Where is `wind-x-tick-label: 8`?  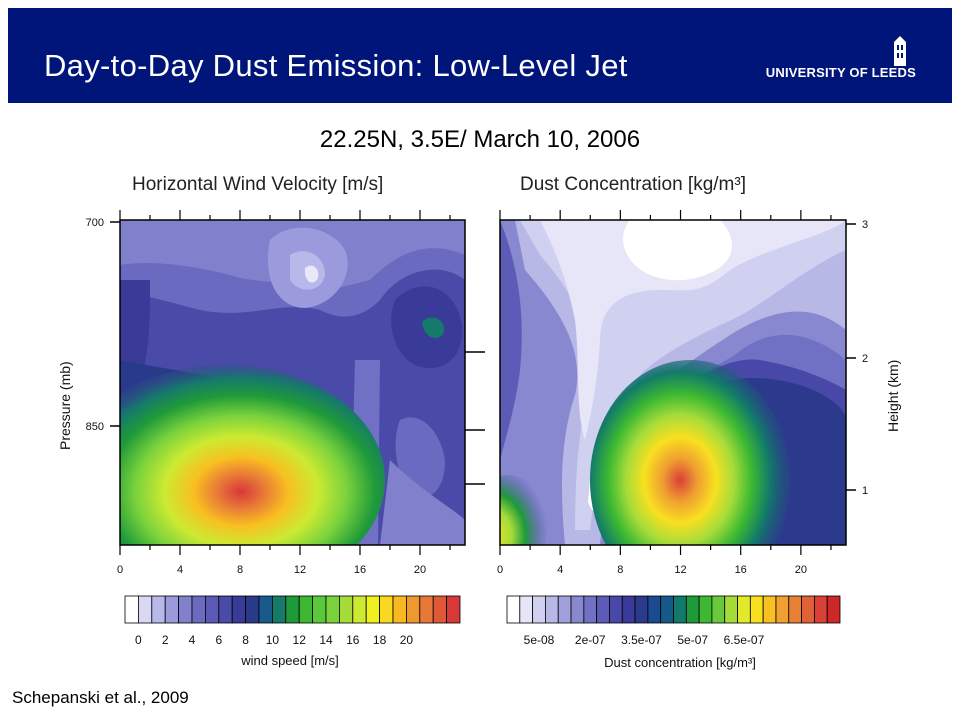
wind-x-tick-label: 8 is located at coordinates (240, 570).